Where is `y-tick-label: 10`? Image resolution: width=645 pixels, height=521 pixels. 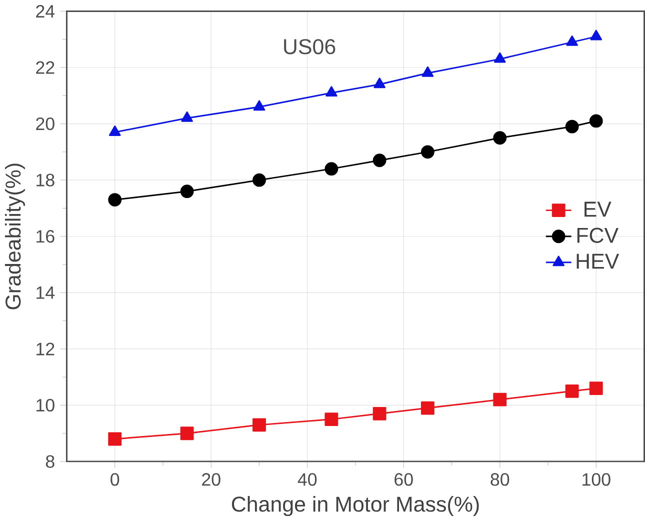 y-tick-label: 10 is located at coordinates (45, 405).